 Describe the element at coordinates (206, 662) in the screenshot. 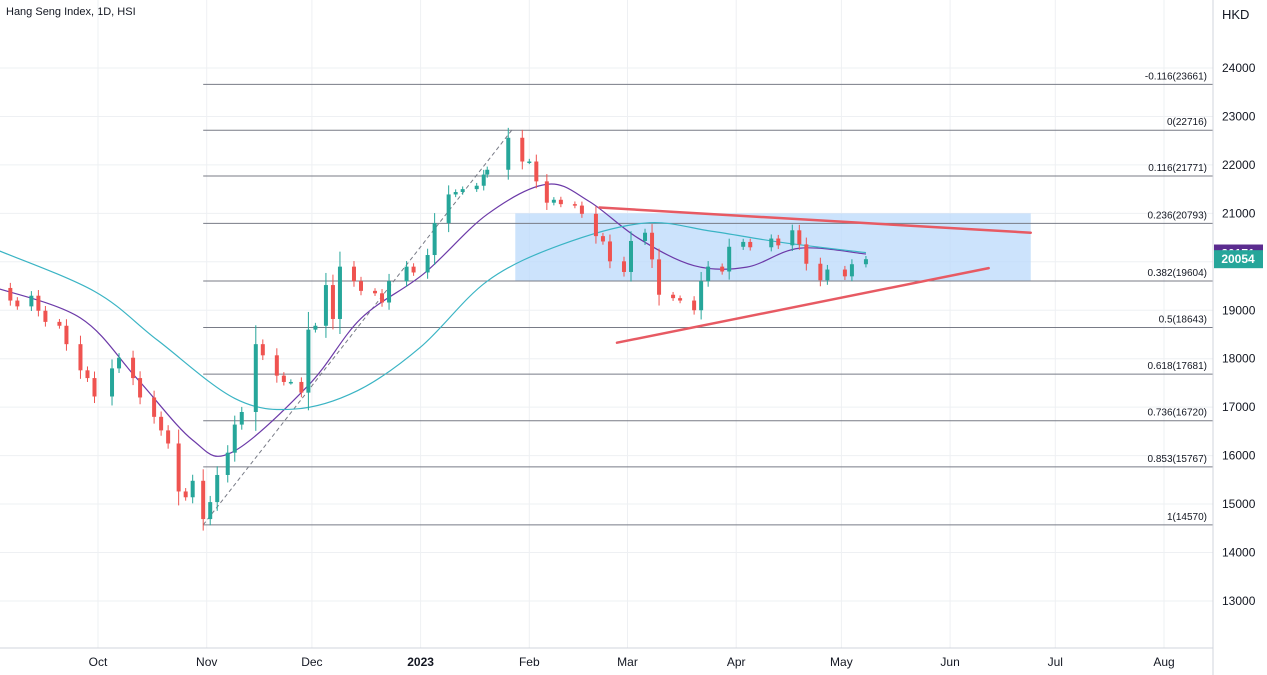

I see `x-axis-tick: Nov` at that location.